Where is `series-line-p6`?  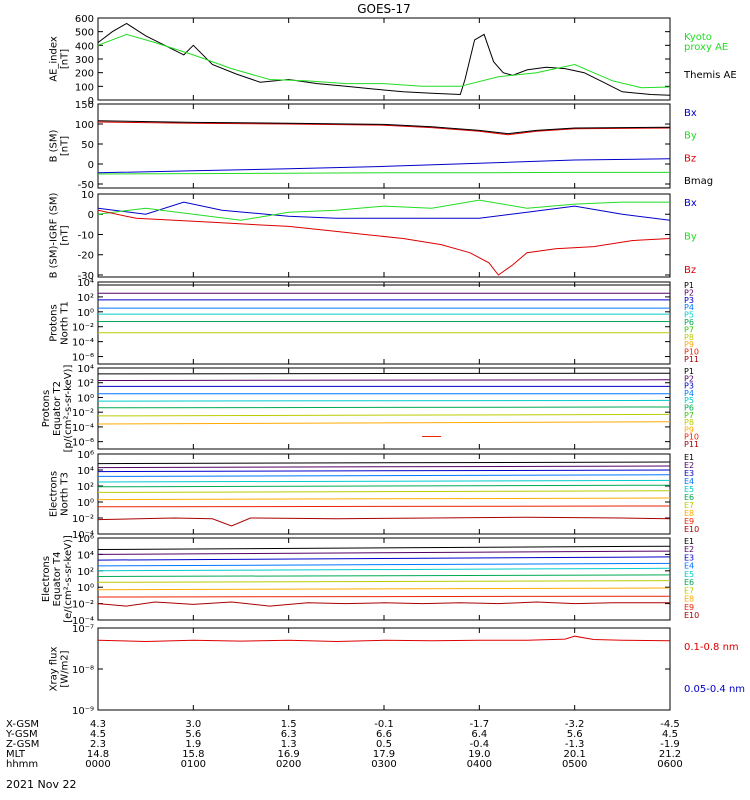
series-line-p6 is located at coordinates (384, 407).